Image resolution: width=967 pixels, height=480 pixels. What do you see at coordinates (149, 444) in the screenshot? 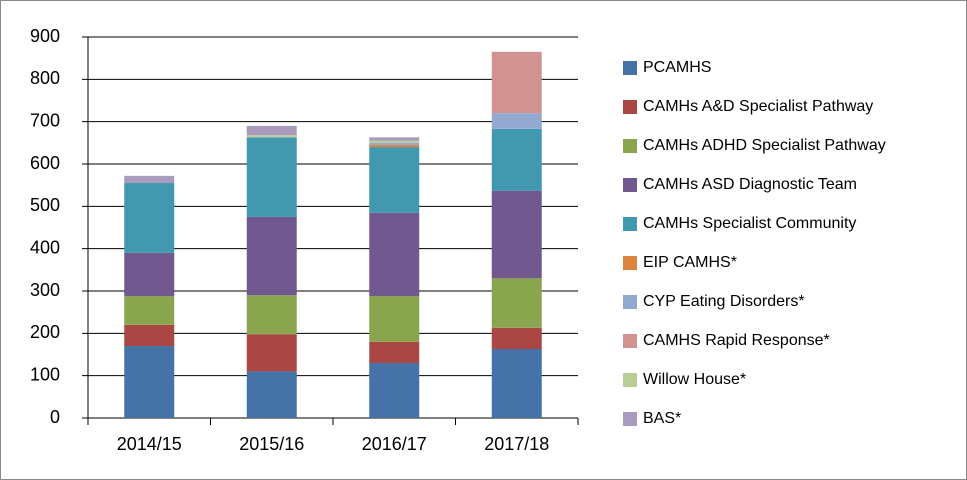
I see `x-tick-label: 2014/15` at bounding box center [149, 444].